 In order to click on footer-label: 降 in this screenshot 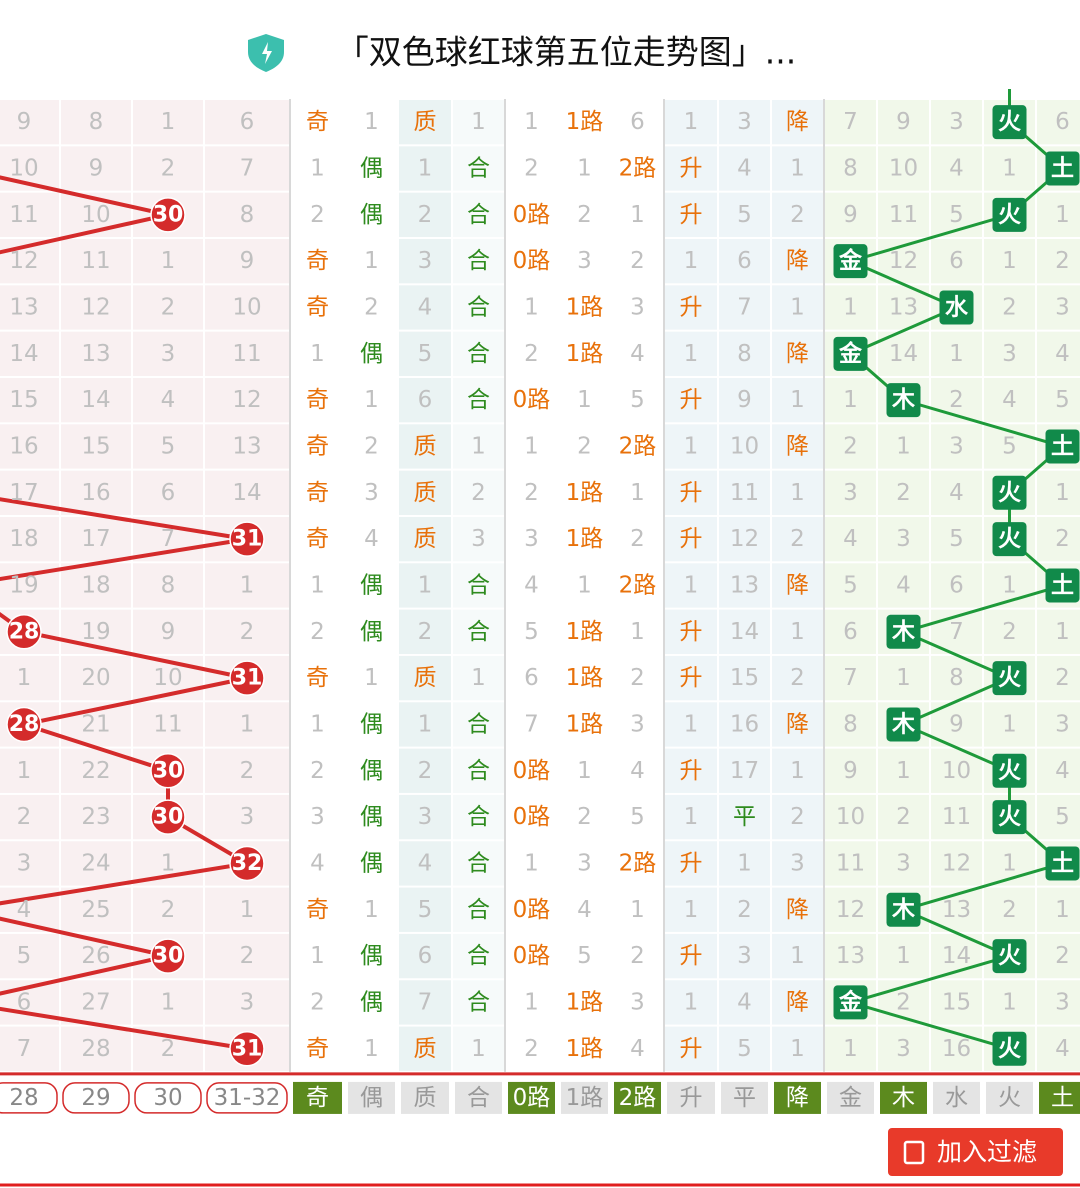, I will do `click(797, 1098)`.